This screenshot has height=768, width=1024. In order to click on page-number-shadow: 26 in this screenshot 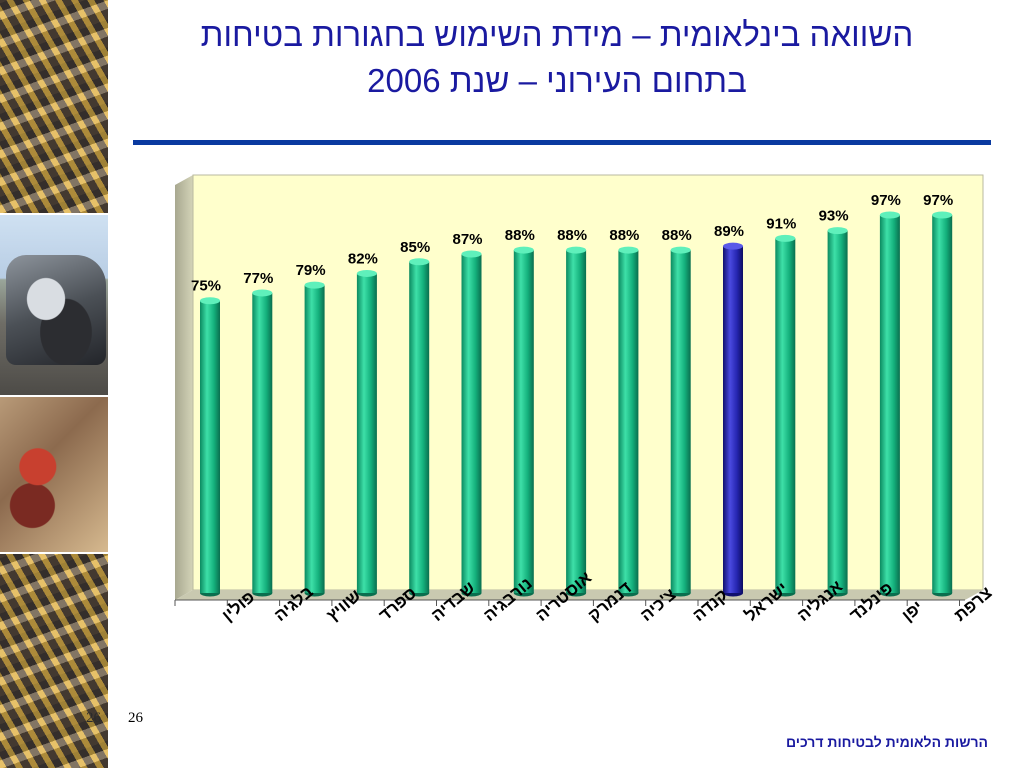, I will do `click(93, 718)`.